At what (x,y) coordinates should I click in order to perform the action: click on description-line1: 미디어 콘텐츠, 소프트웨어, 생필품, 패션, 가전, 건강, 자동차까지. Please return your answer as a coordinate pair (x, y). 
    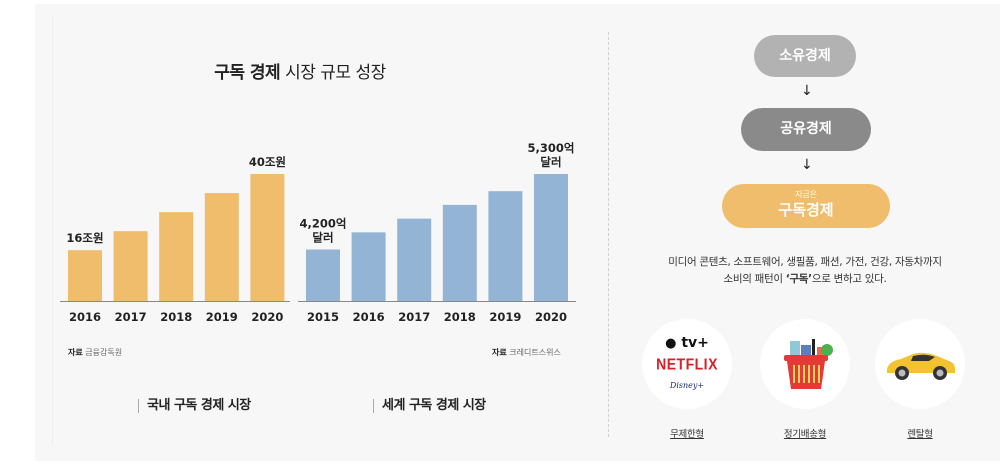
    Looking at the image, I should click on (805, 262).